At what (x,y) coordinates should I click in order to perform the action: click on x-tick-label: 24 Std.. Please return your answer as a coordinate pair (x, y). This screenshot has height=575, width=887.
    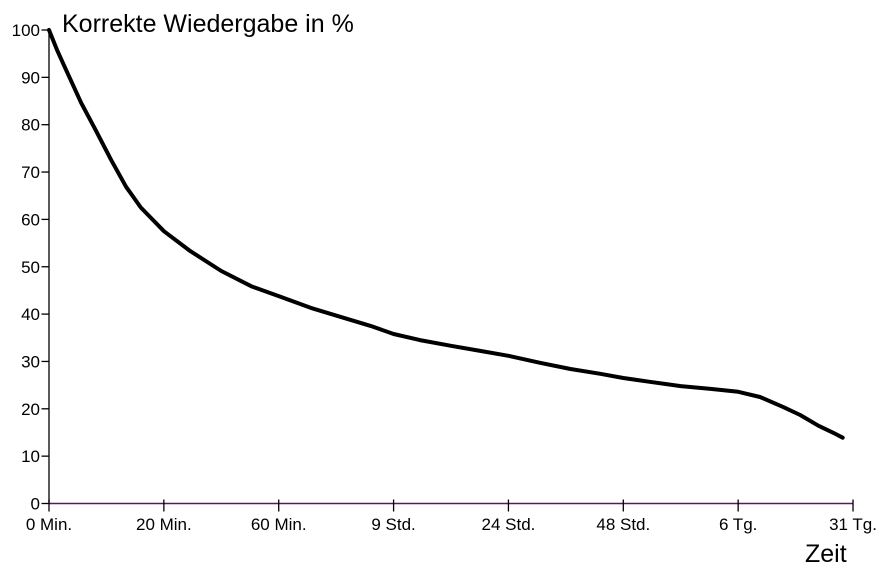
    Looking at the image, I should click on (509, 524).